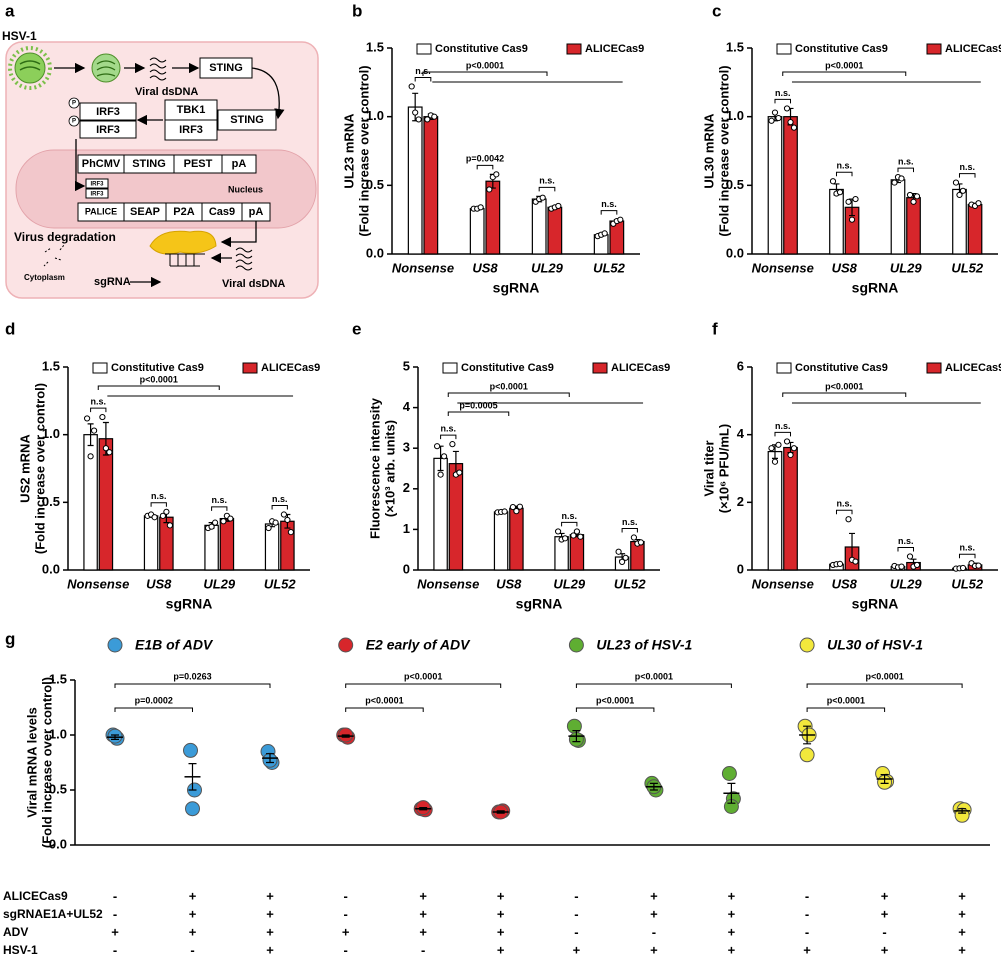  What do you see at coordinates (20, 950) in the screenshot?
I see `condition-label: HSV-1` at bounding box center [20, 950].